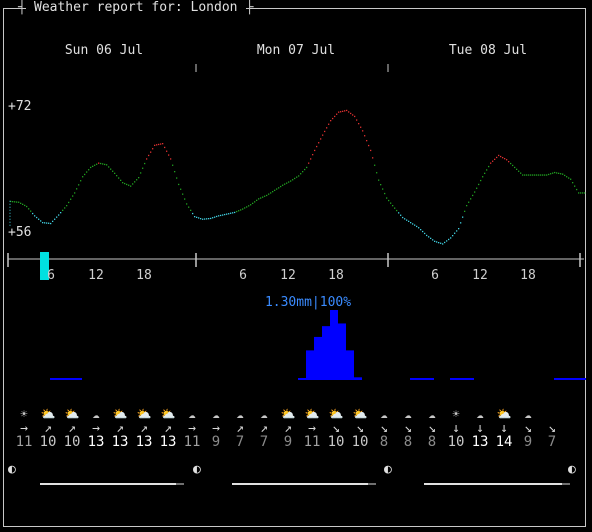 The height and width of the screenshot is (532, 592). Describe the element at coordinates (135, 8) in the screenshot. I see `report-title: Weather report for: London` at that location.